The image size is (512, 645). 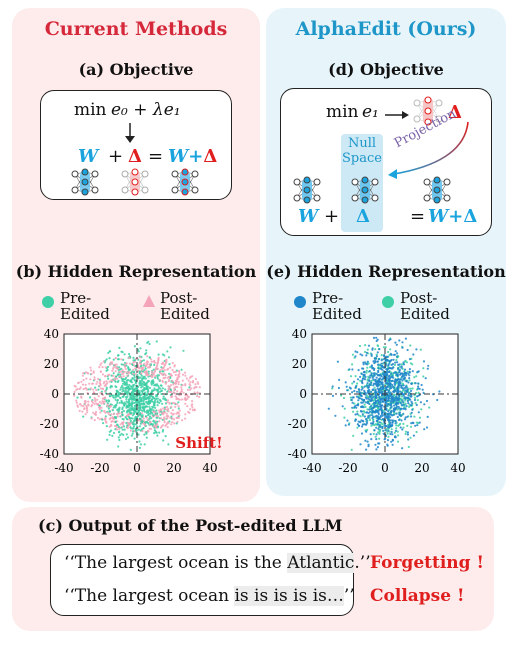 I want to click on left-xtick-40: 40, so click(x=209, y=468).